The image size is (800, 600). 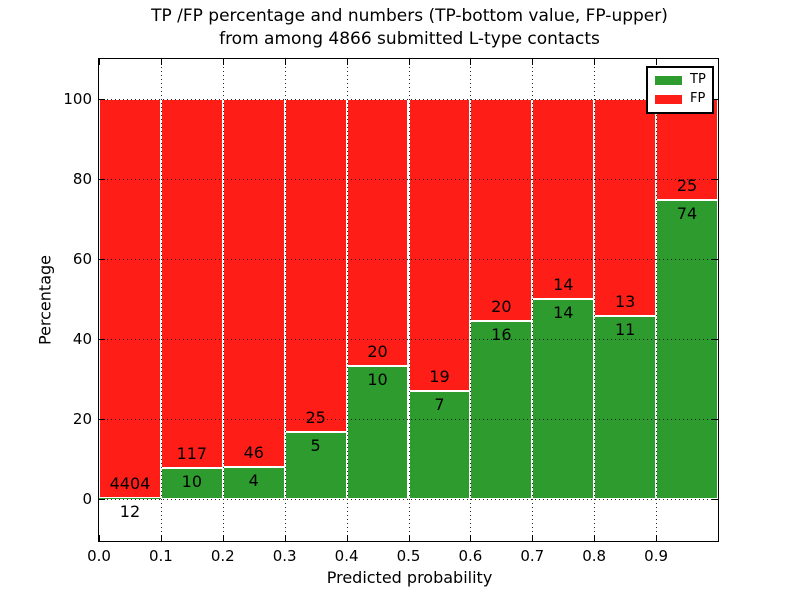 What do you see at coordinates (82, 259) in the screenshot?
I see `y-tick-label: 60` at bounding box center [82, 259].